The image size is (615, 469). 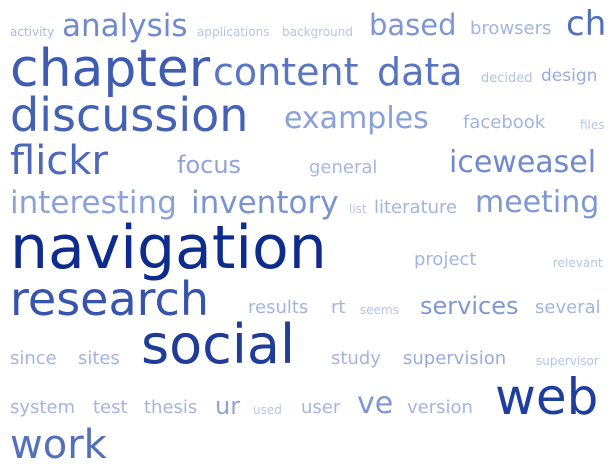 What do you see at coordinates (358, 209) in the screenshot?
I see `tag-list: list` at bounding box center [358, 209].